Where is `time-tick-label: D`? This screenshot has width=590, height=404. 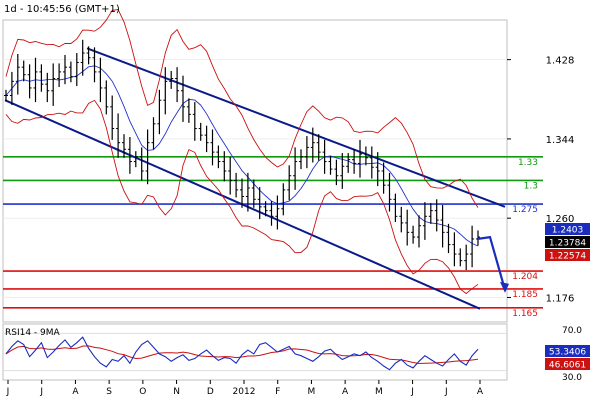 time-tick-label: D is located at coordinates (210, 392).